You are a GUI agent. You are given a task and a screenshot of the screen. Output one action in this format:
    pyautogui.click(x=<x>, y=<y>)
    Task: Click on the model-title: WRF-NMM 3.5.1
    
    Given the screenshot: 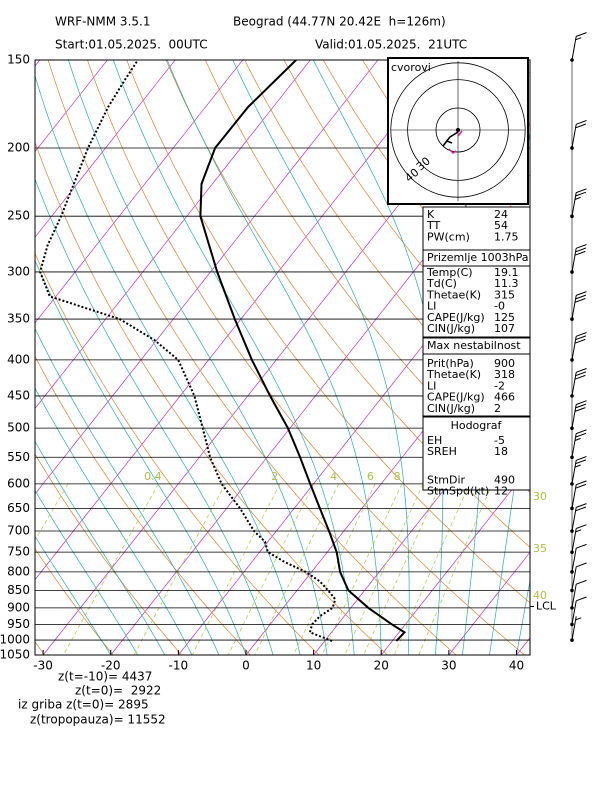 What is the action you would take?
    pyautogui.click(x=102, y=22)
    